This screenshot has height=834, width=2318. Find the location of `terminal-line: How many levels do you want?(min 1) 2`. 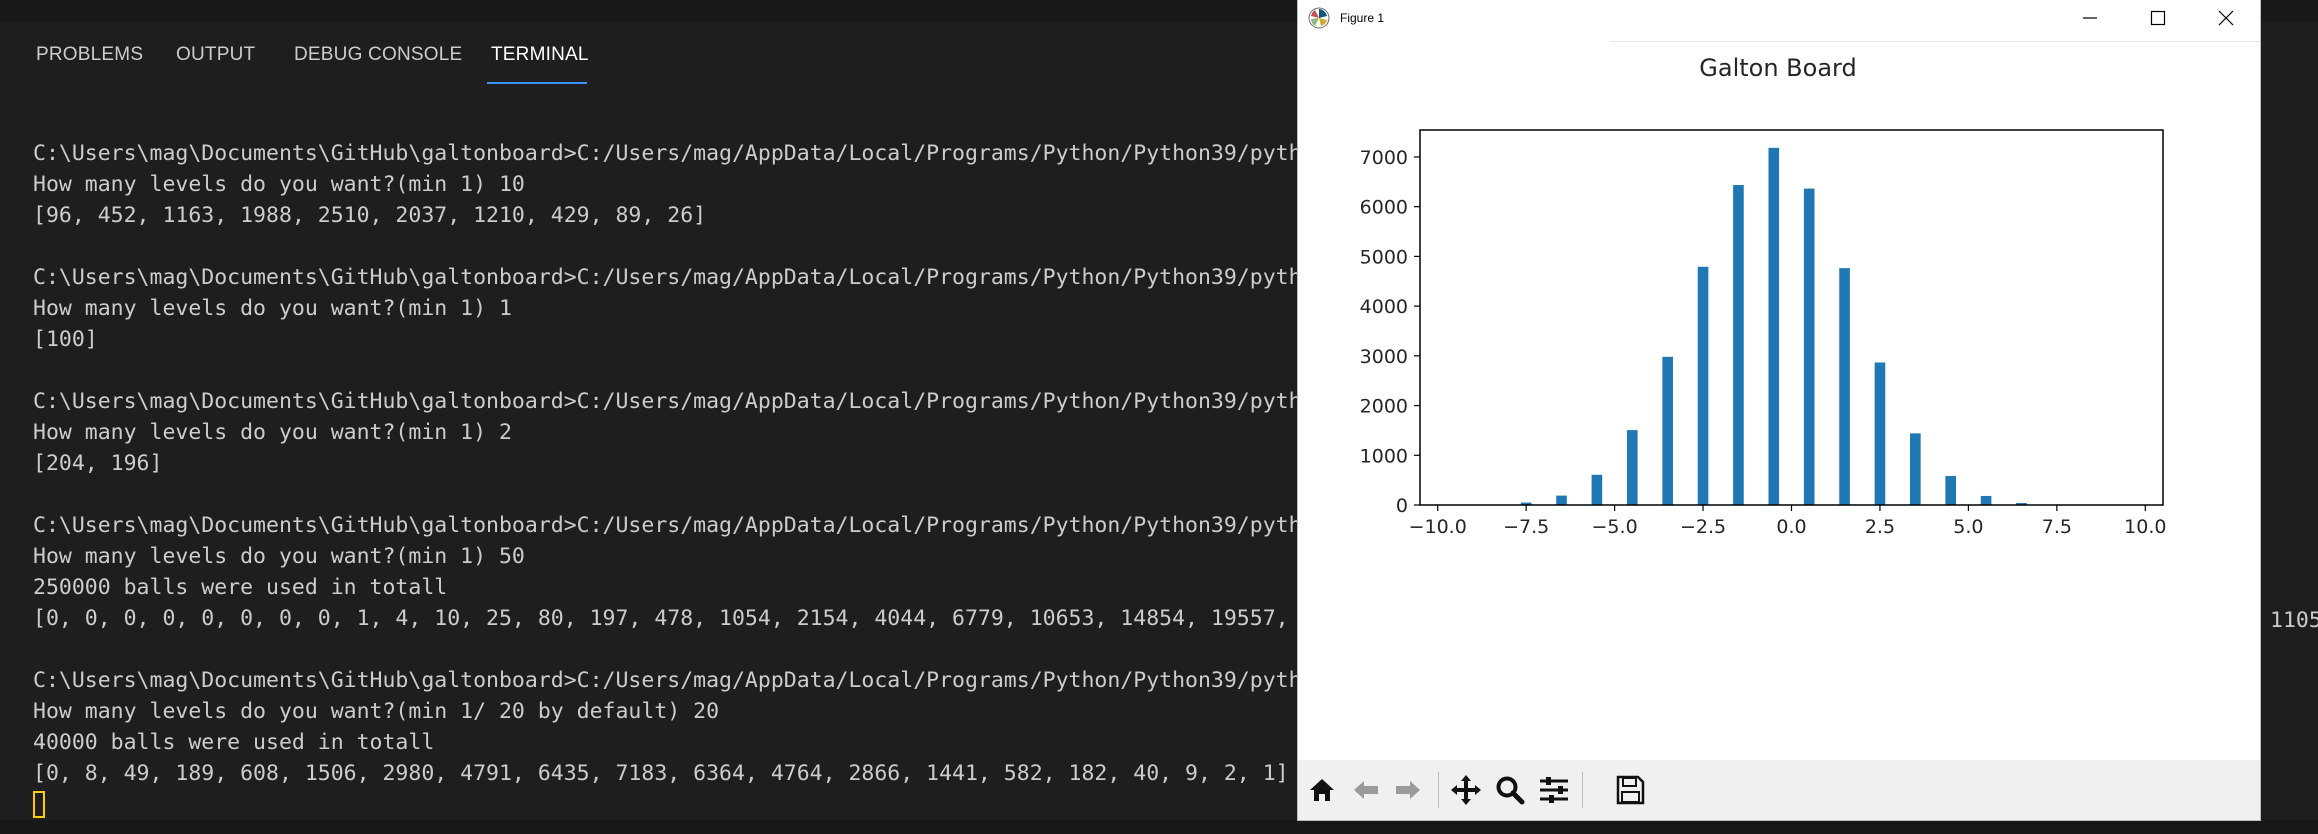

terminal-line: How many levels do you want?(min 1) 2 is located at coordinates (272, 432).